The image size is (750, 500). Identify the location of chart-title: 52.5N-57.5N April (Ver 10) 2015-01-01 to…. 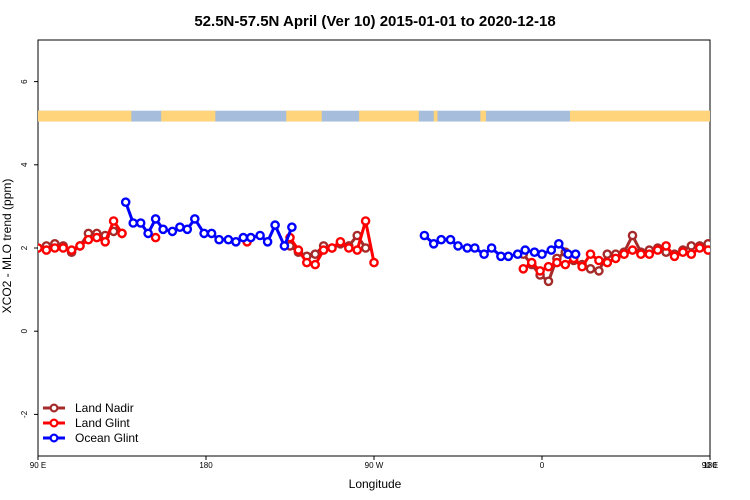
(374, 21).